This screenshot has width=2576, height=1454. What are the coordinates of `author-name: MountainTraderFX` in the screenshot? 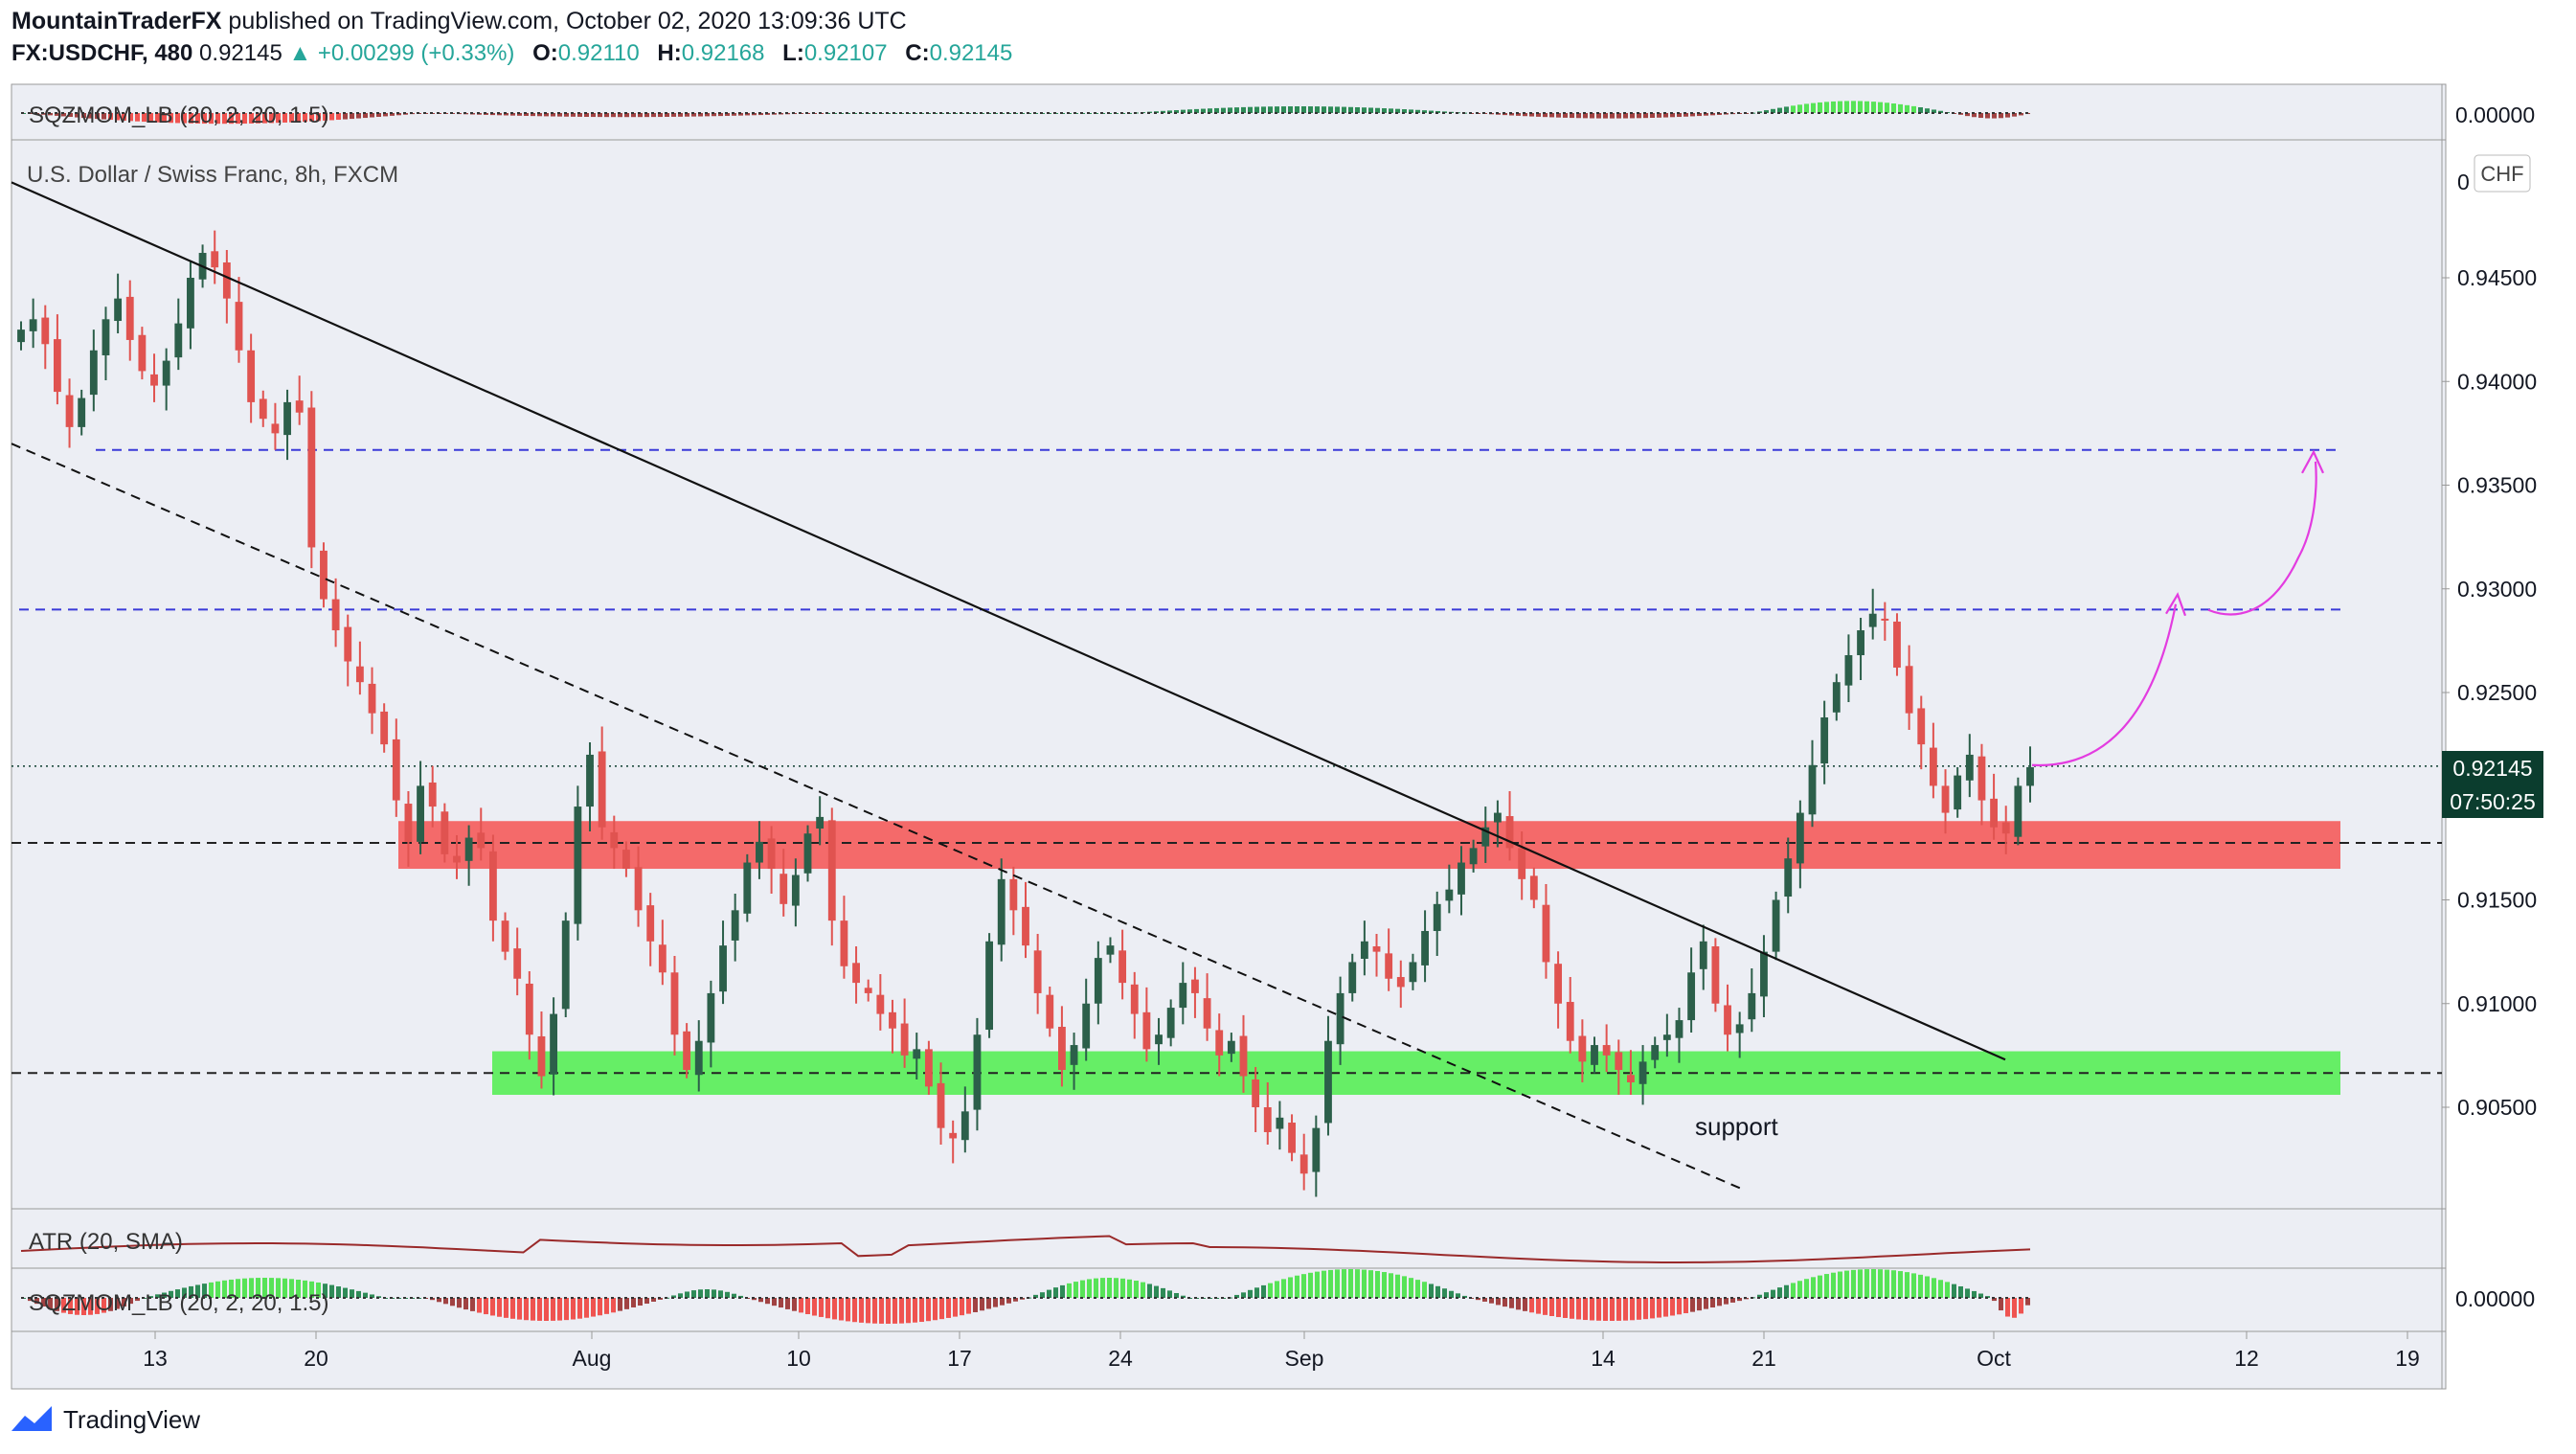 It's located at (116, 21).